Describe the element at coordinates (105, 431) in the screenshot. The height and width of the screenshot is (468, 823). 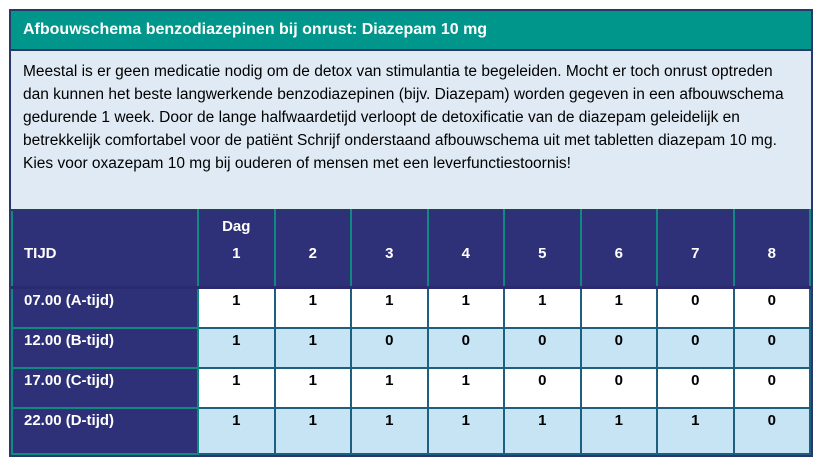
I see `row-time-label: 22.00 (D-tijd)` at that location.